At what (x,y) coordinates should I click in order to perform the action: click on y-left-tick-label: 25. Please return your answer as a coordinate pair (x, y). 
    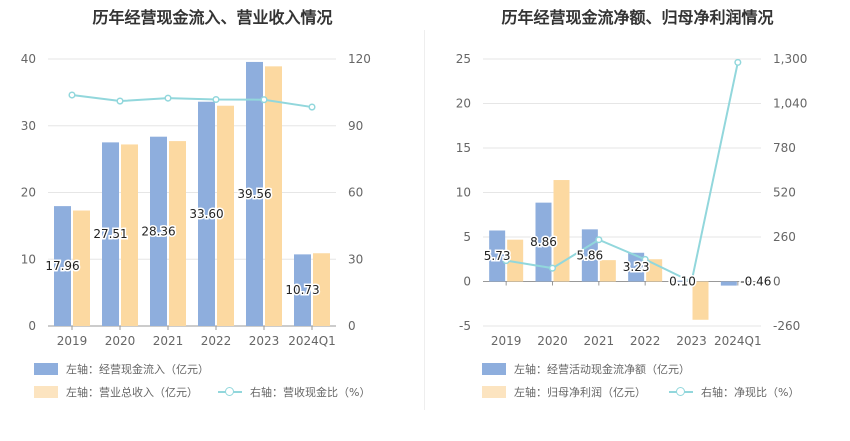
    Looking at the image, I should click on (463, 59).